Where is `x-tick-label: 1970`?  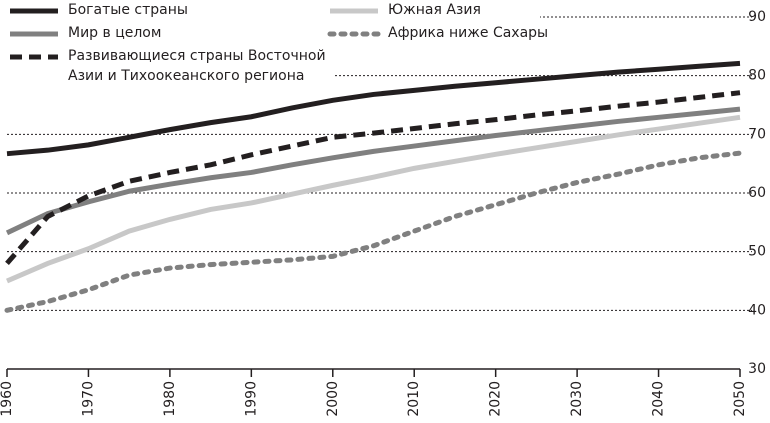 x-tick-label: 1970 is located at coordinates (88, 399).